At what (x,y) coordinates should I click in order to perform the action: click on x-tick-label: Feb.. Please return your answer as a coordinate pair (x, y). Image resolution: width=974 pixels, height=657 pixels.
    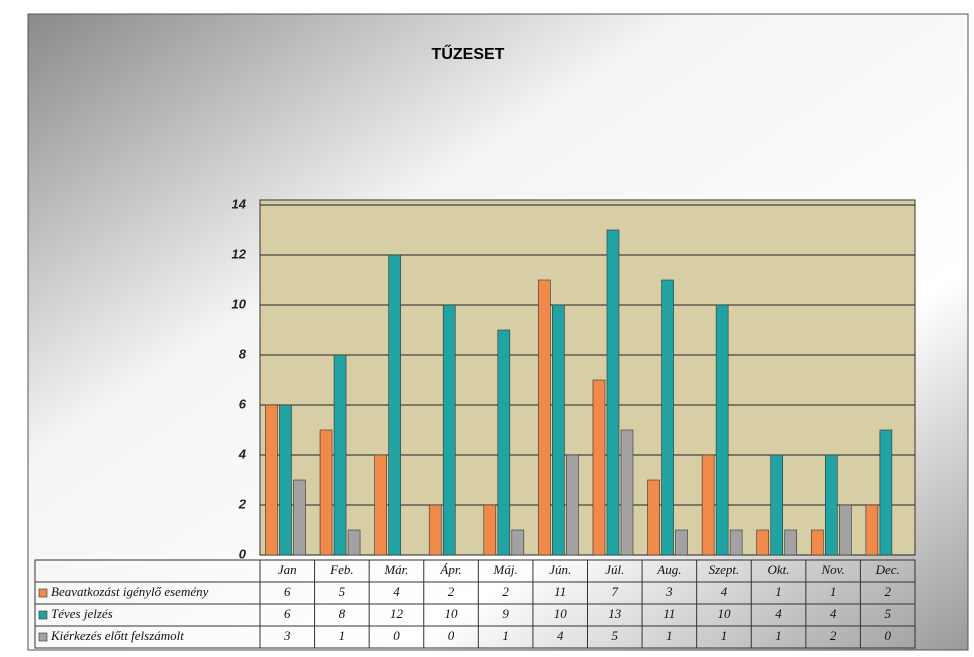
    Looking at the image, I should click on (341, 569).